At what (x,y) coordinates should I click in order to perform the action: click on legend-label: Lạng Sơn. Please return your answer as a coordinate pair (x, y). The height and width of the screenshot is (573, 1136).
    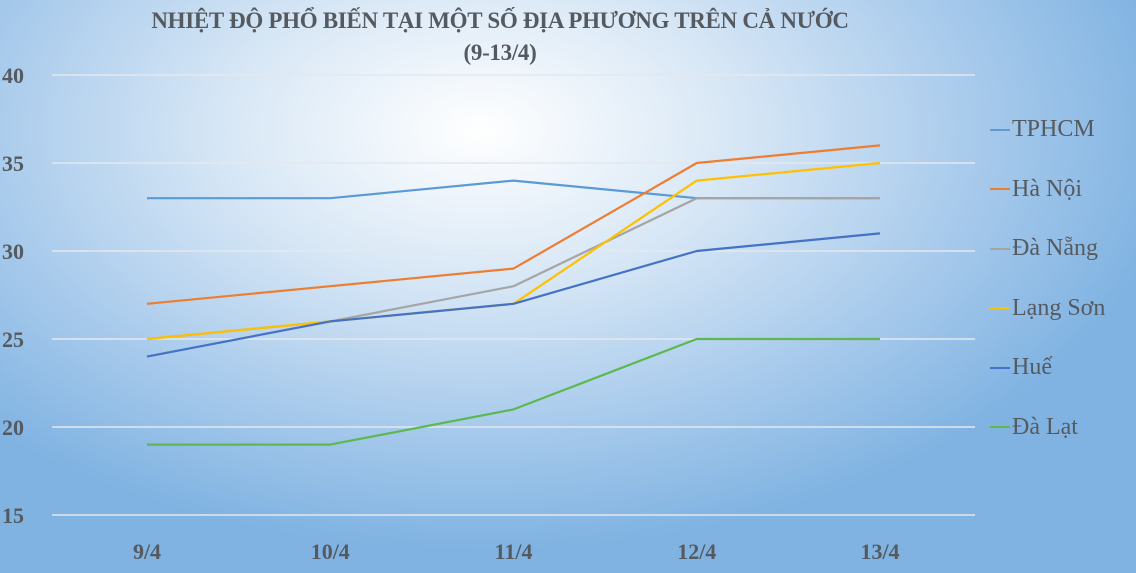
    Looking at the image, I should click on (1059, 307).